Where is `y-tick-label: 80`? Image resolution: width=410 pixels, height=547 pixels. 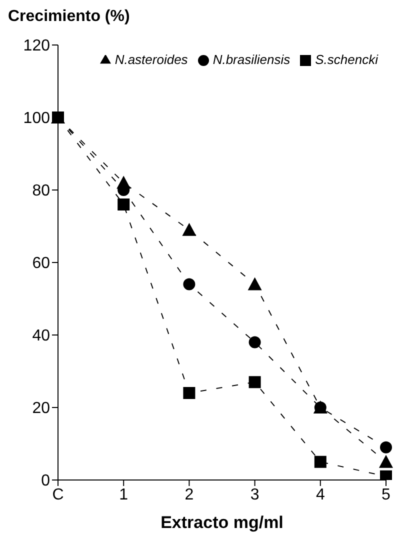
y-tick-label: 80 is located at coordinates (41, 191).